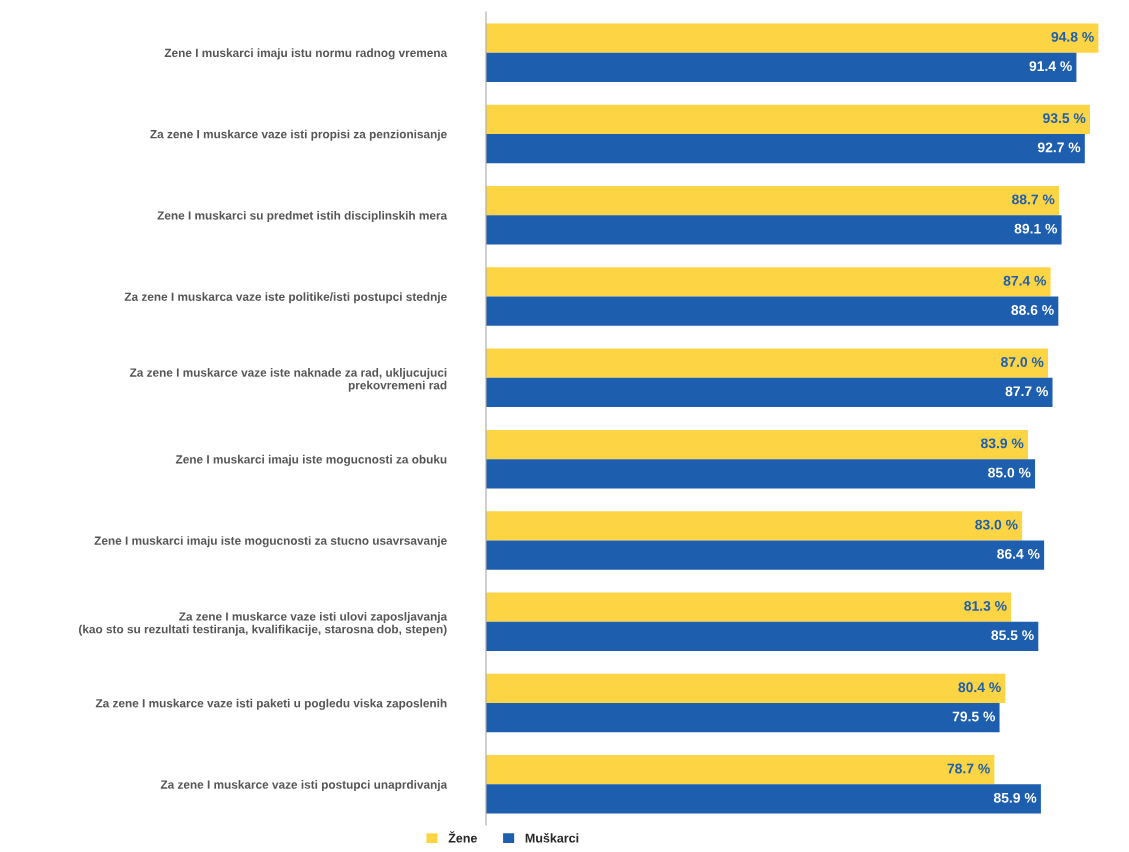 This screenshot has width=1129, height=852. What do you see at coordinates (1050, 66) in the screenshot?
I see `data-label: 91.4 %` at bounding box center [1050, 66].